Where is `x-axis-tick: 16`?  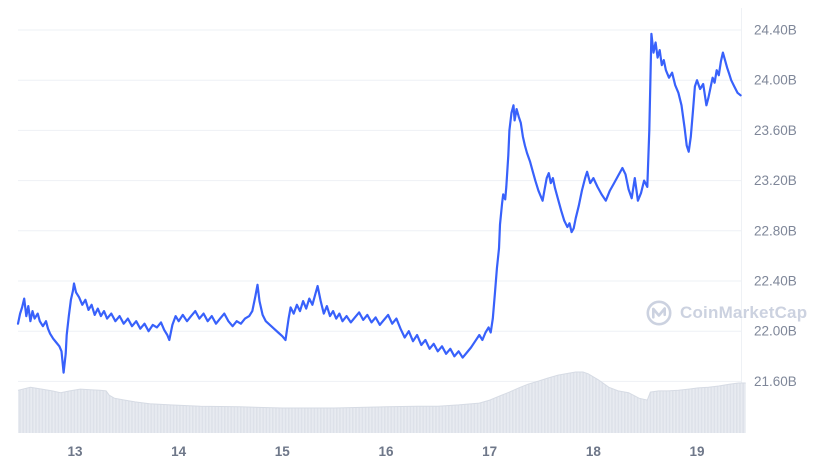
x-axis-tick: 16 is located at coordinates (386, 451).